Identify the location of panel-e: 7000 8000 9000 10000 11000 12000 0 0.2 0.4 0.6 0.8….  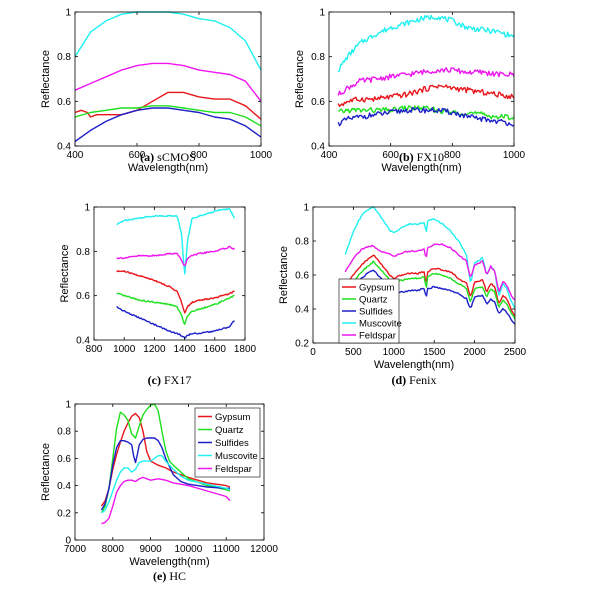
(159, 492).